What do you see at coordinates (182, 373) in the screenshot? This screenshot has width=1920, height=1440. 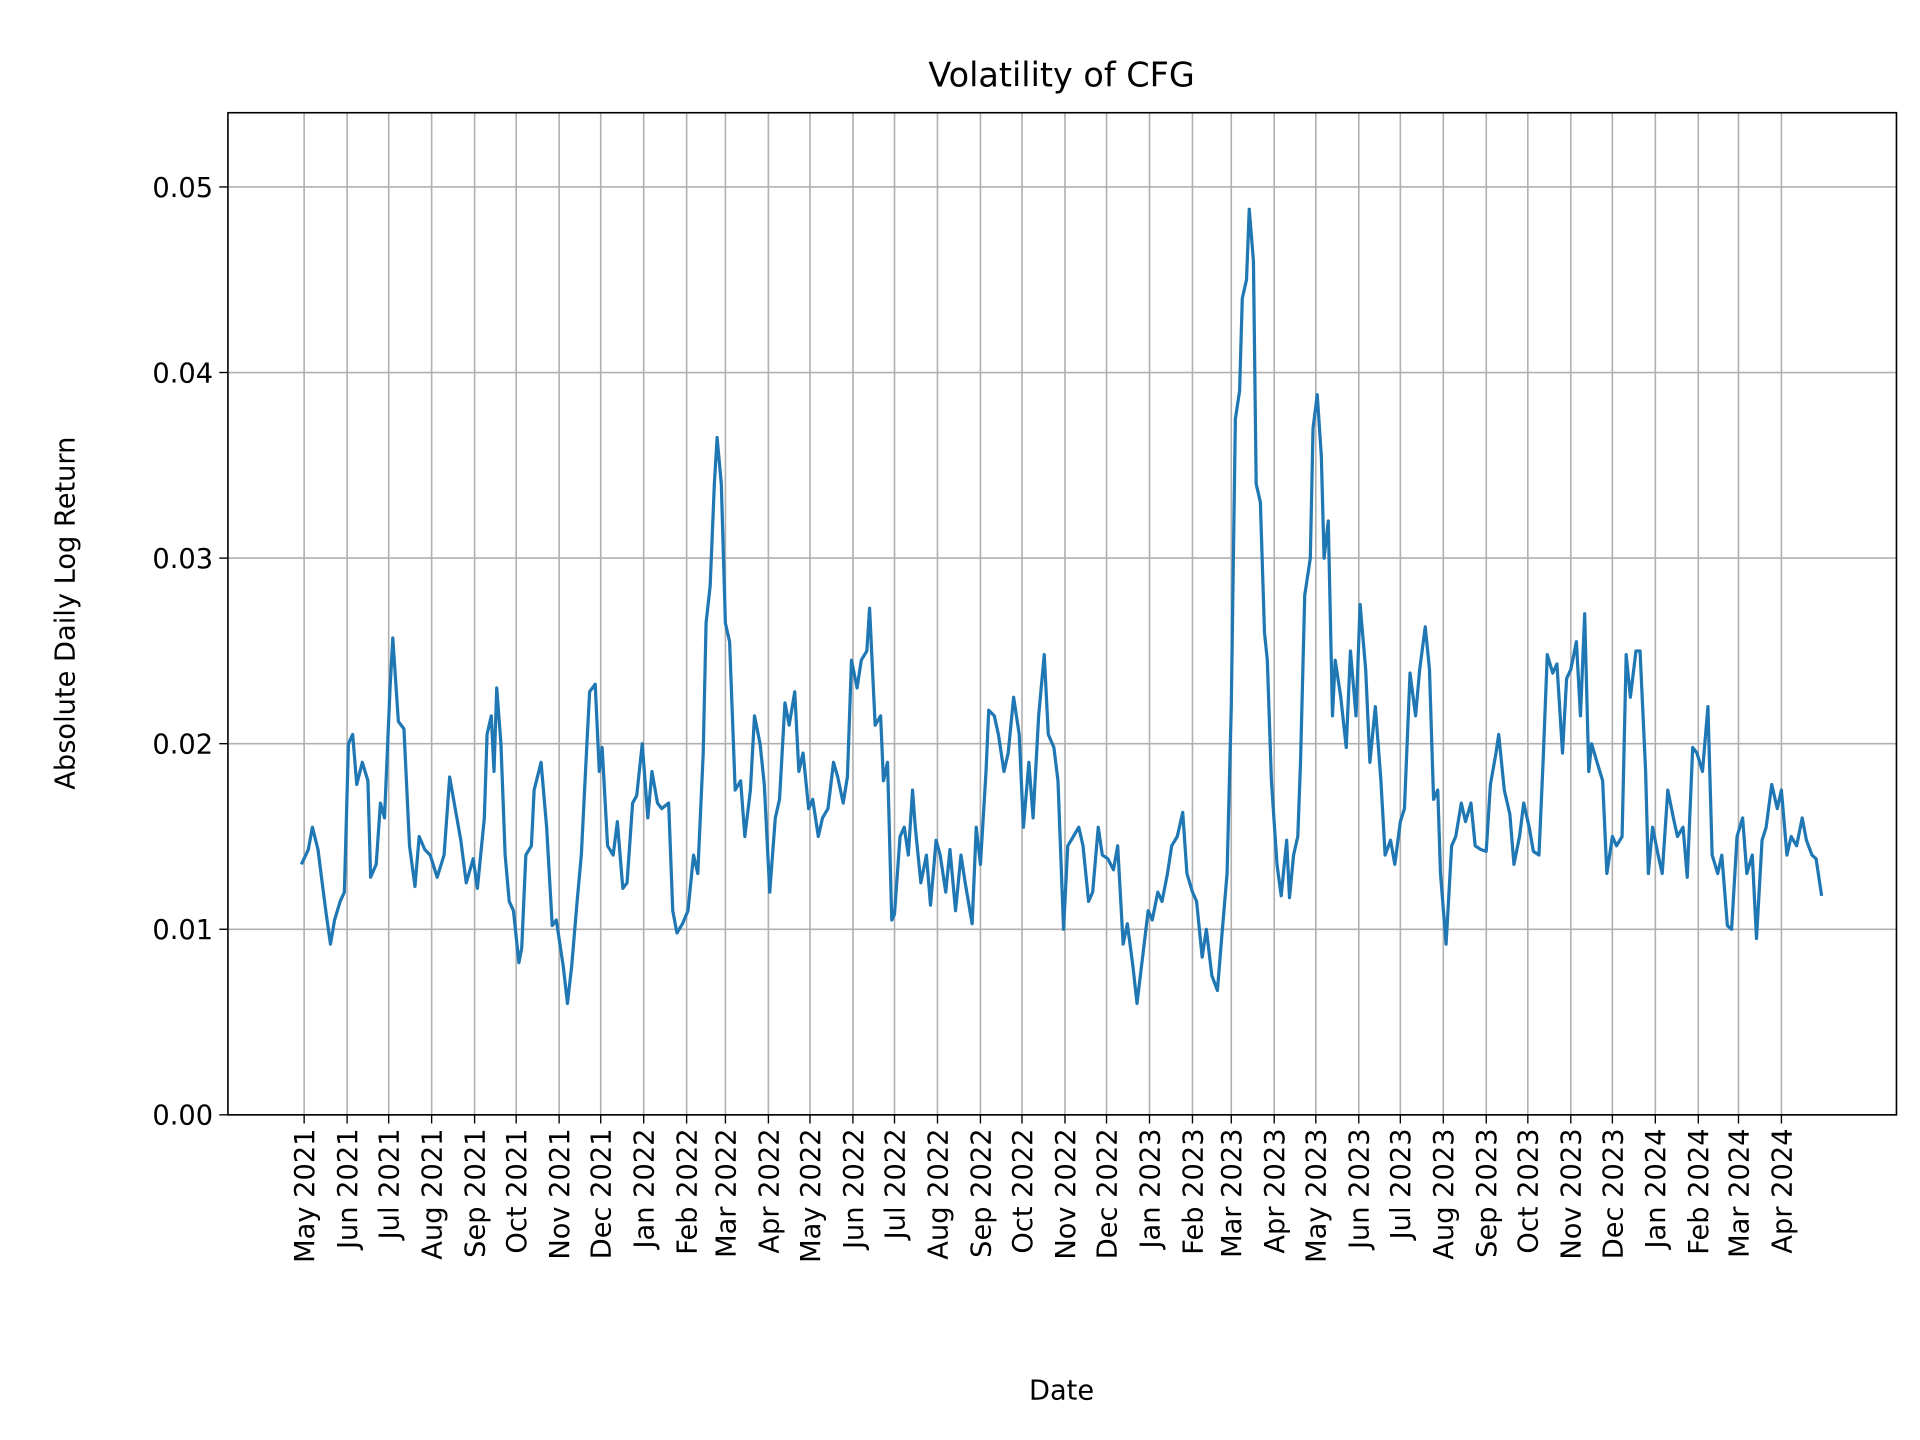 I see `y-tick-label: 0.04` at bounding box center [182, 373].